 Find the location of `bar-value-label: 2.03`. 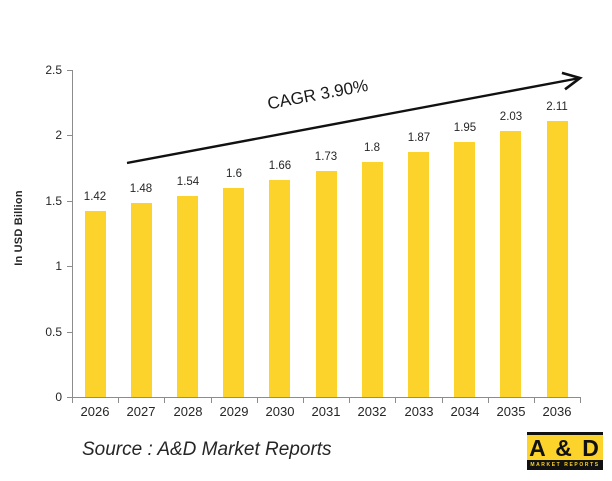

bar-value-label: 2.03 is located at coordinates (511, 117).